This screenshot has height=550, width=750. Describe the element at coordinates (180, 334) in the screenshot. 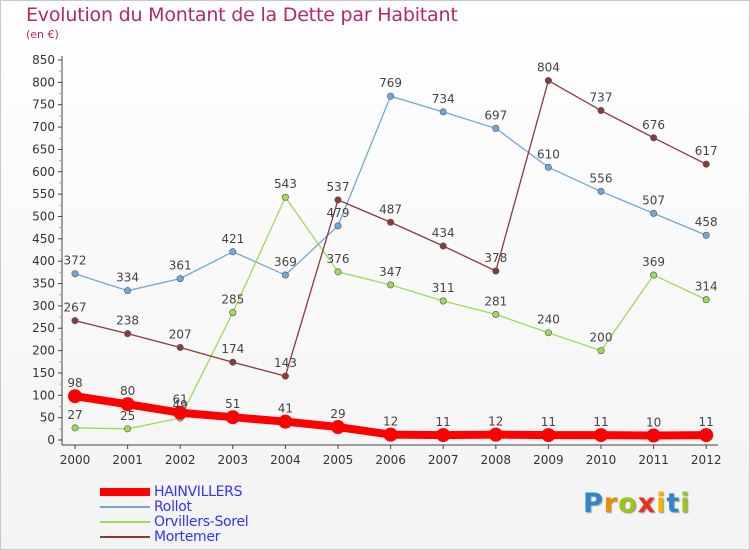

I see `data-label-mortemer: 207` at that location.